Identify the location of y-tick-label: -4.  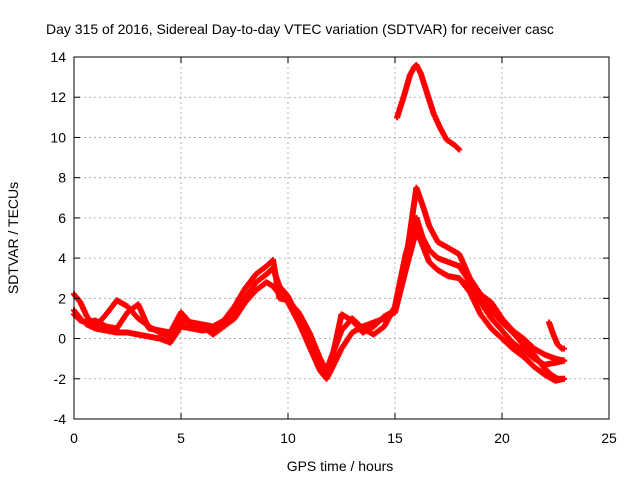
(60, 419).